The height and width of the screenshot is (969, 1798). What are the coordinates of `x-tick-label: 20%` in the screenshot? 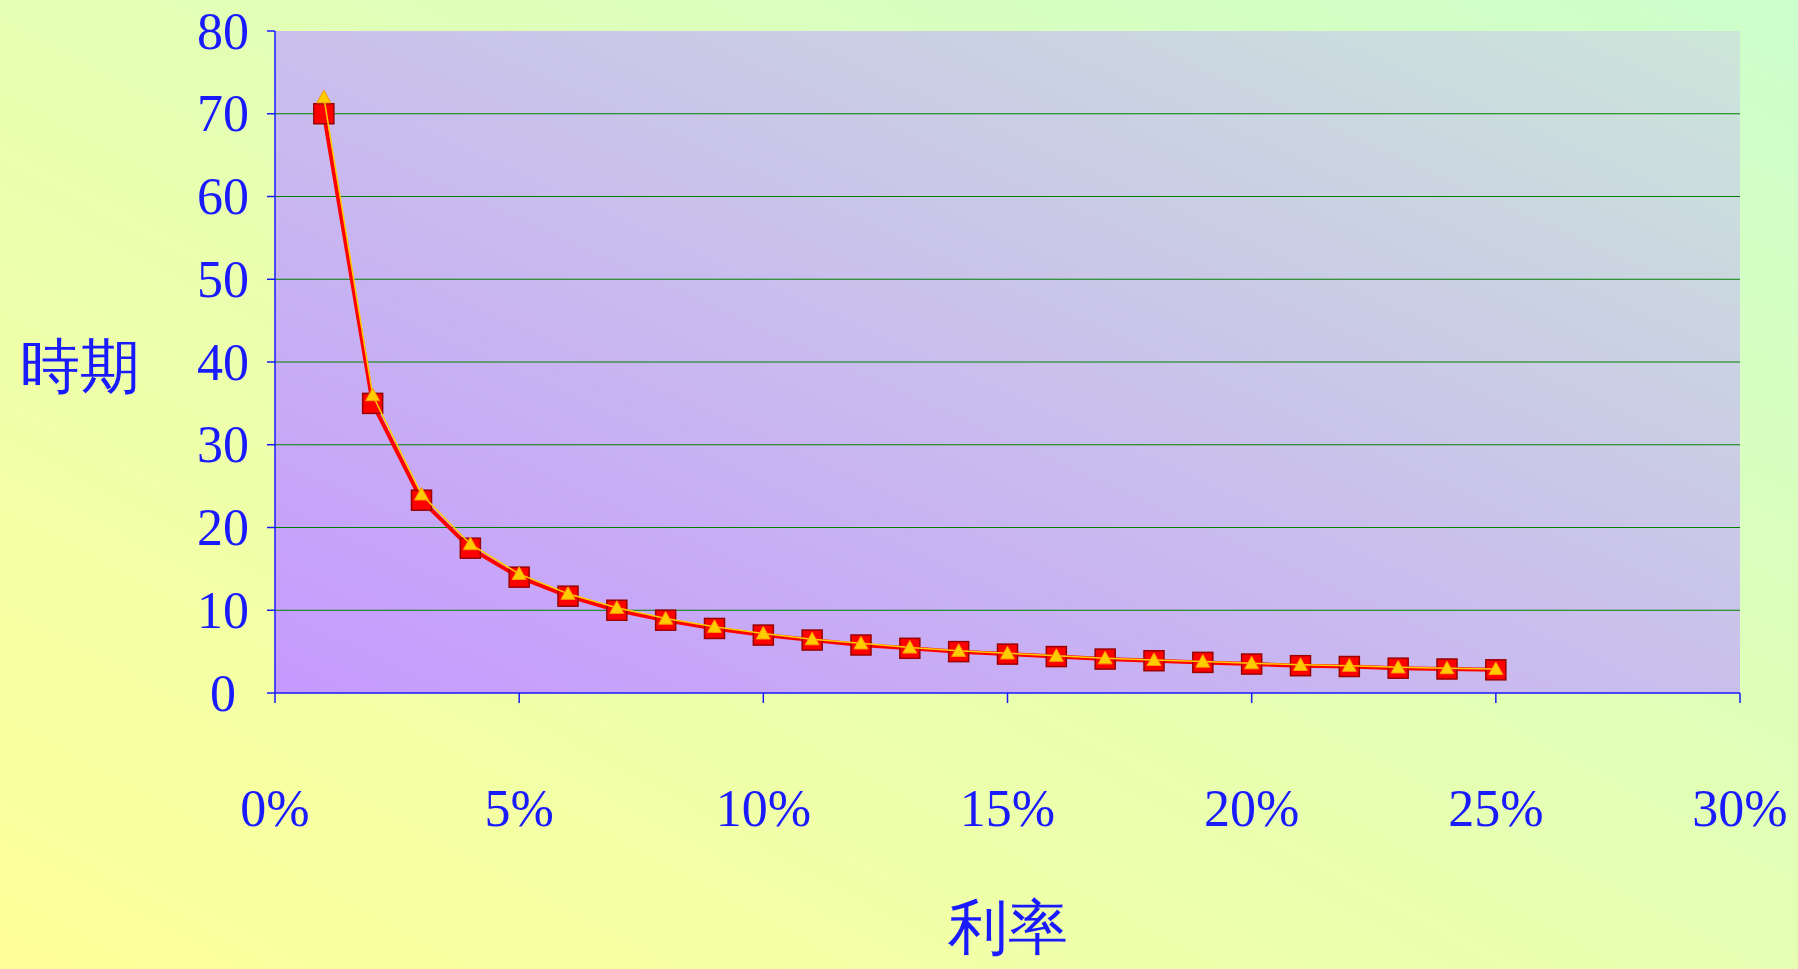 It's located at (1252, 808).